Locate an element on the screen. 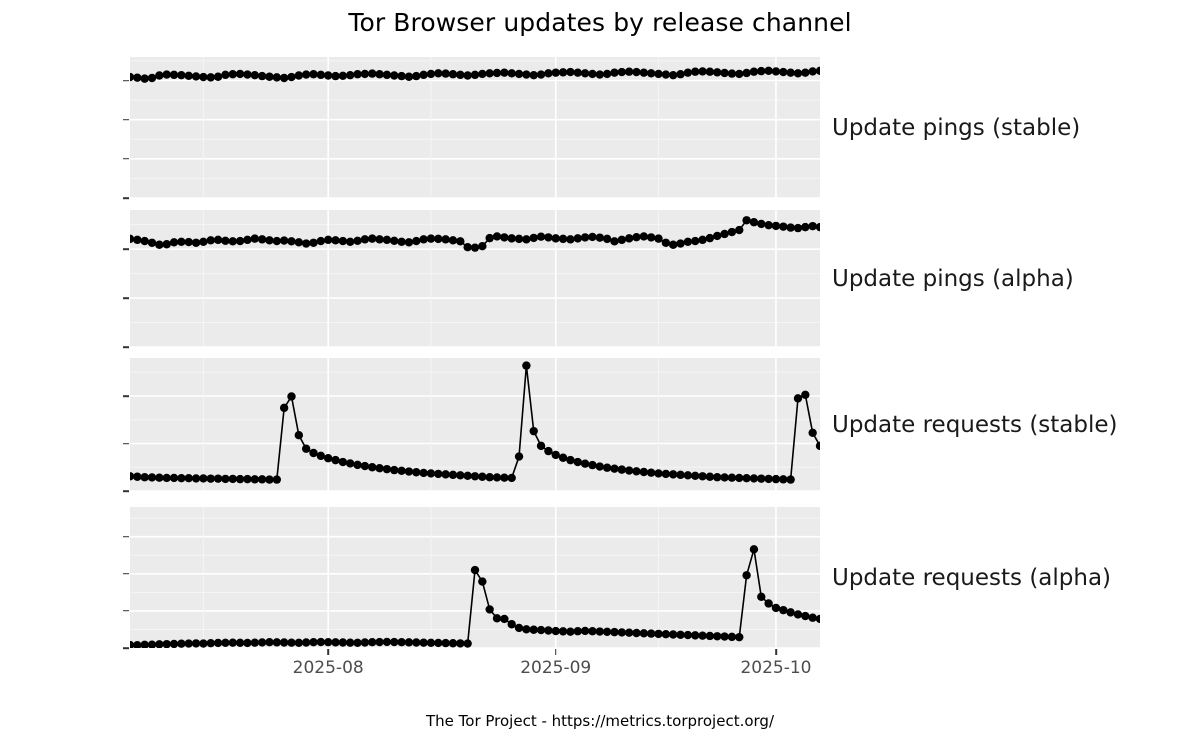 Image resolution: width=1200 pixels, height=750 pixels. series-line is located at coordinates (475, 597).